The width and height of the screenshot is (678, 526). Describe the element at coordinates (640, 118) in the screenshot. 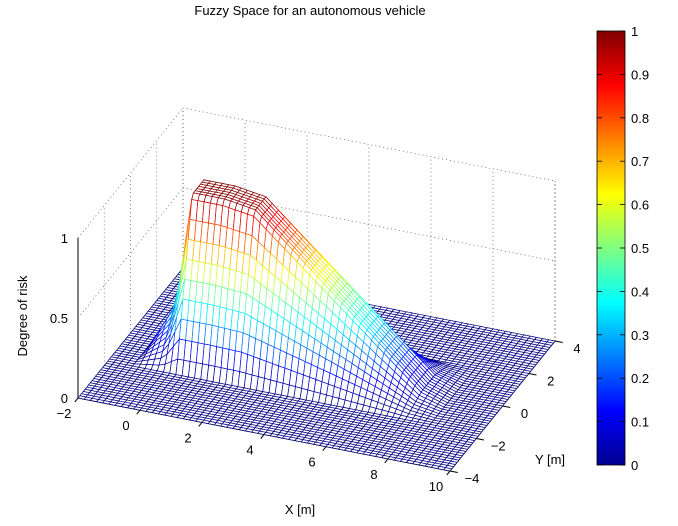

I see `colorbar-tick-label: 0.8` at that location.